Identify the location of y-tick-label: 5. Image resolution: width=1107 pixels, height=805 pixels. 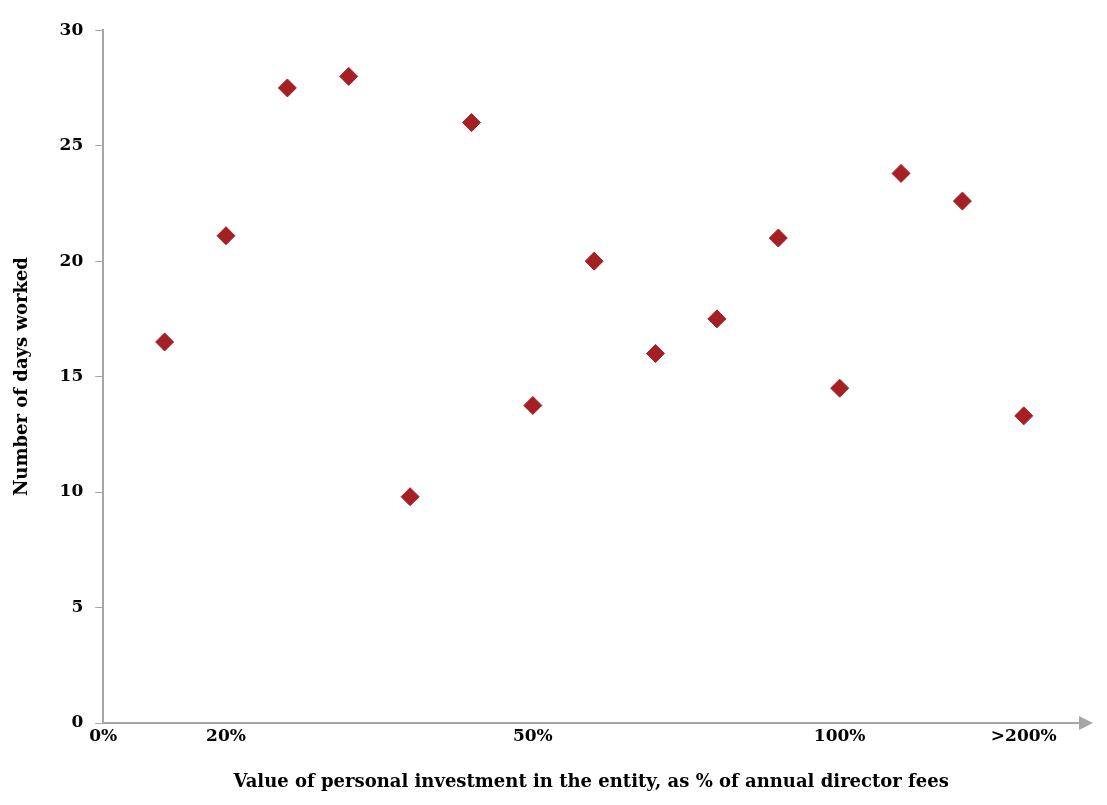
(77, 605).